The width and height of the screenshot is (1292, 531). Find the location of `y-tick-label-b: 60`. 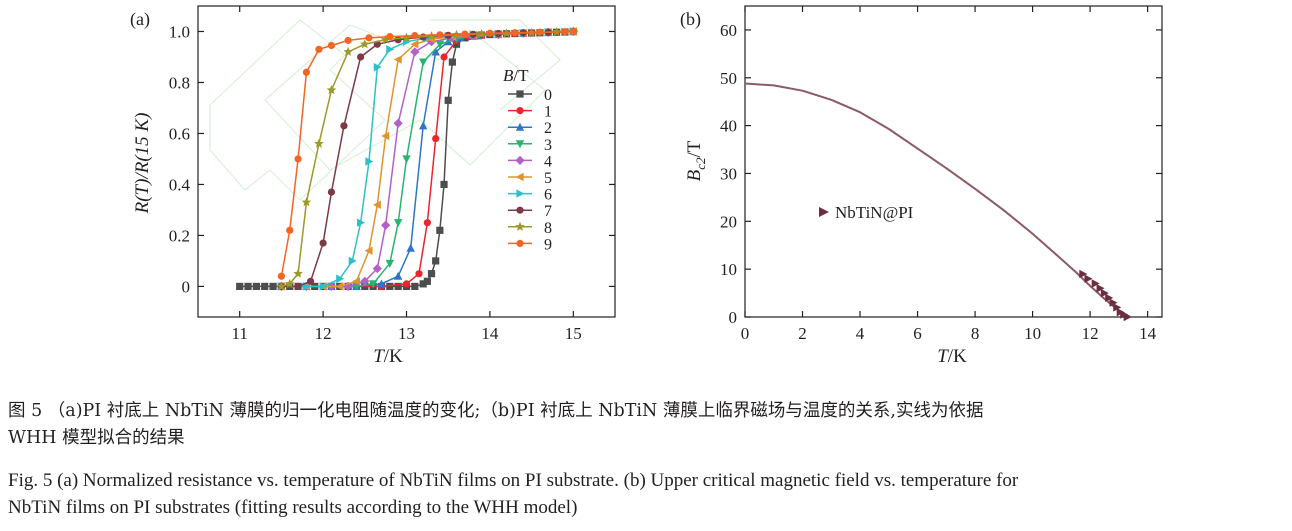

y-tick-label-b: 60 is located at coordinates (728, 30).